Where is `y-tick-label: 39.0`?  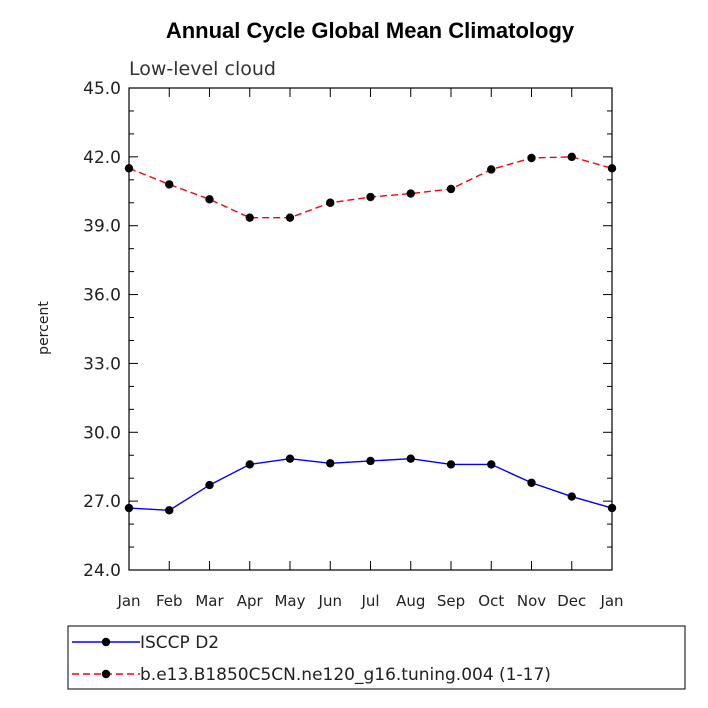
y-tick-label: 39.0 is located at coordinates (102, 227).